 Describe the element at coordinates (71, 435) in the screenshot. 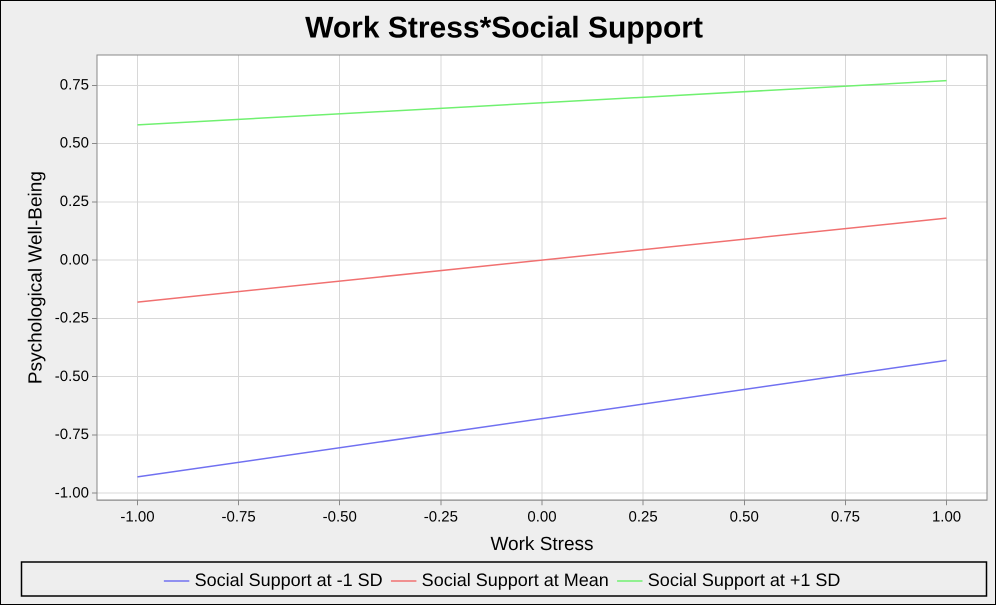

I see `y-tick-label: -0.75` at that location.